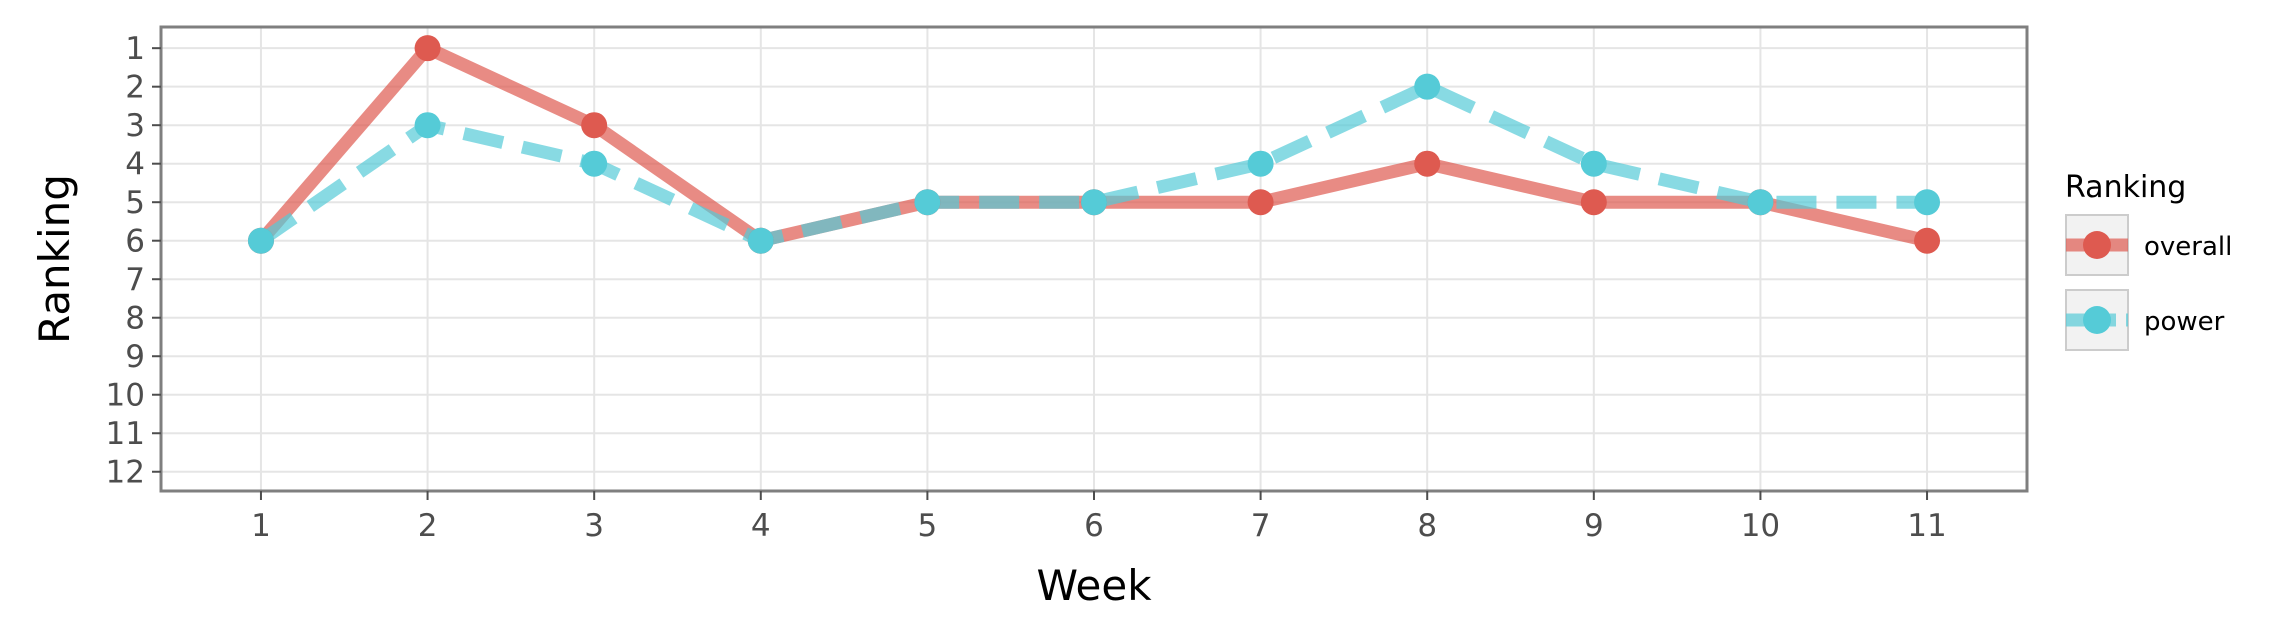 Image resolution: width=2276 pixels, height=642 pixels. What do you see at coordinates (594, 526) in the screenshot?
I see `x-tick-label: 3` at bounding box center [594, 526].